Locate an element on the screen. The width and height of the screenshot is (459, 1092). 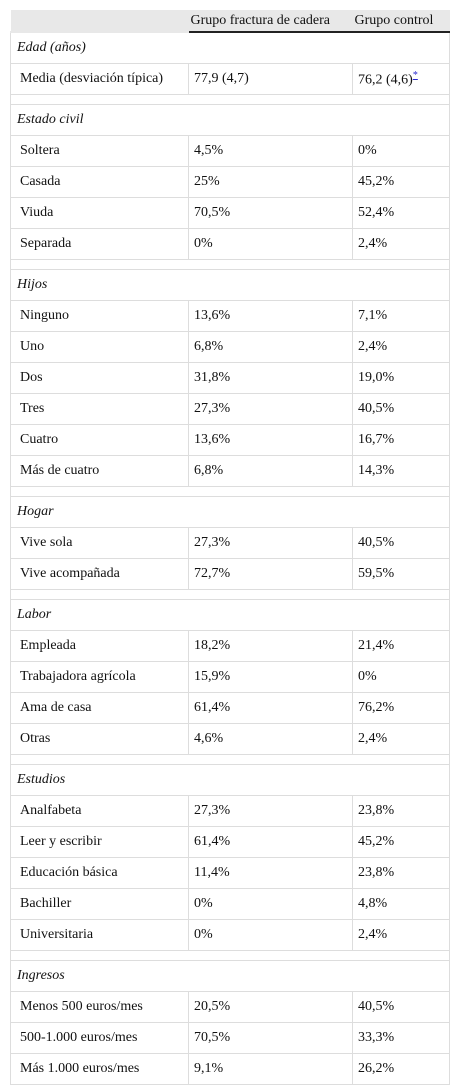
row-label: Más 1.000 euros/mes is located at coordinates (99, 1069).